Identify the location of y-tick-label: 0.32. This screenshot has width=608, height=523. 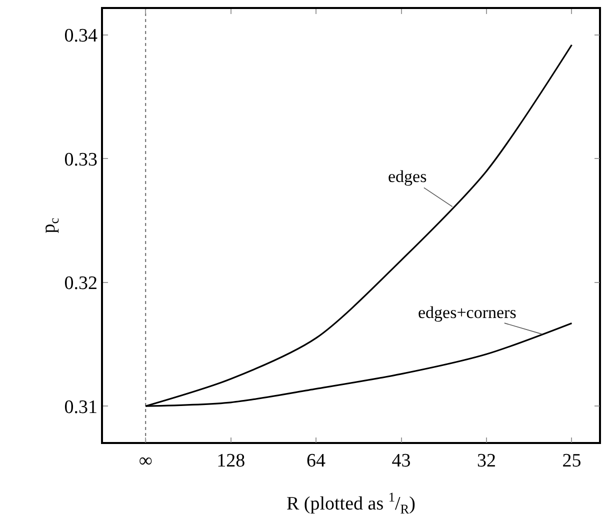
(81, 283).